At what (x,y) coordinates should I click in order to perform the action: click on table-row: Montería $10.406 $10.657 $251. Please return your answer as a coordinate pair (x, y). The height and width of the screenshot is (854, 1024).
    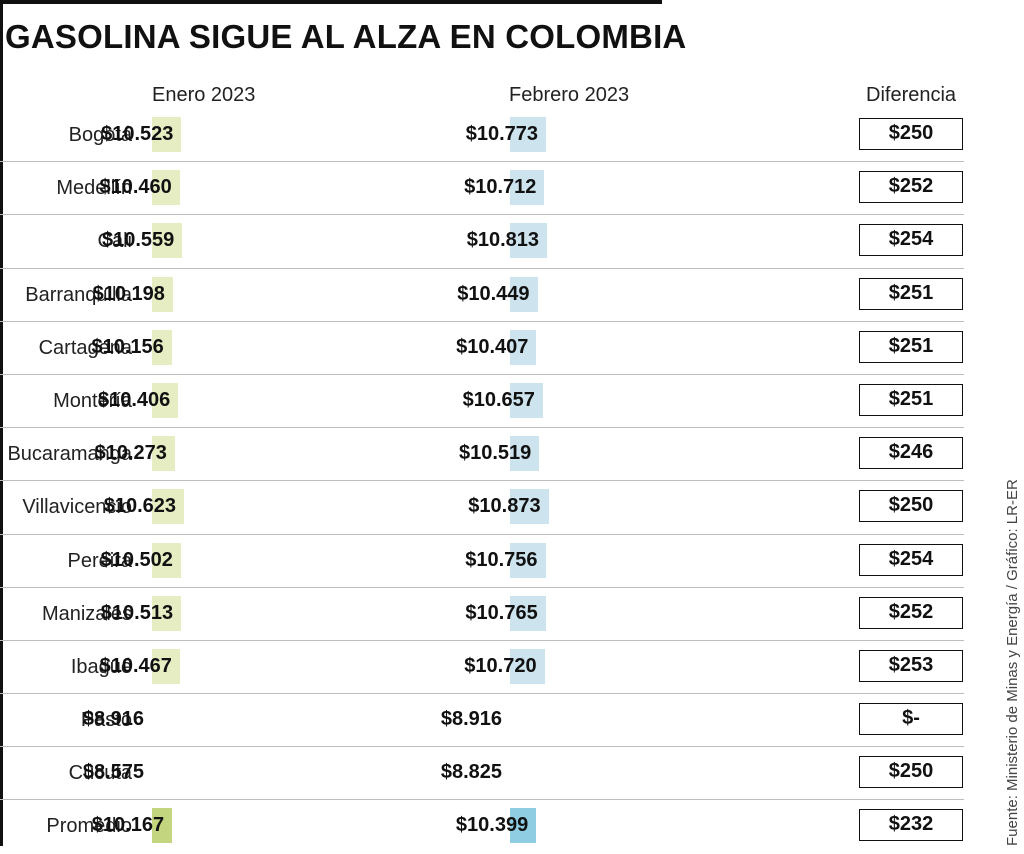
    Looking at the image, I should click on (482, 402).